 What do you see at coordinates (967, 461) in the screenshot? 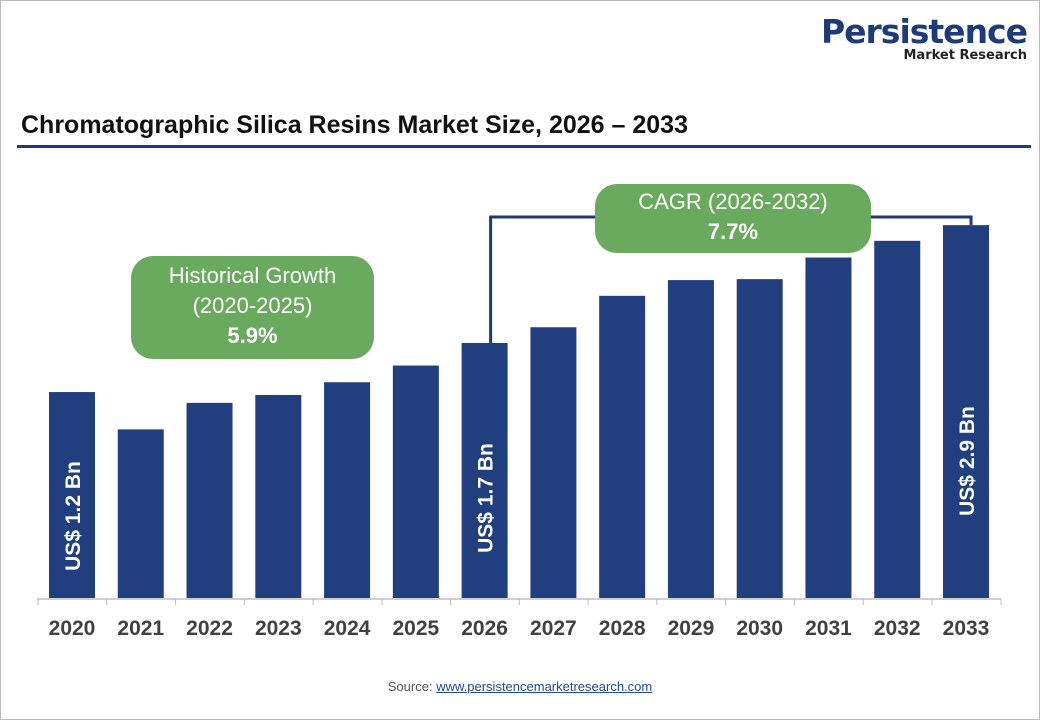
I see `data-label-2033: US$ 2.9 Bn` at bounding box center [967, 461].